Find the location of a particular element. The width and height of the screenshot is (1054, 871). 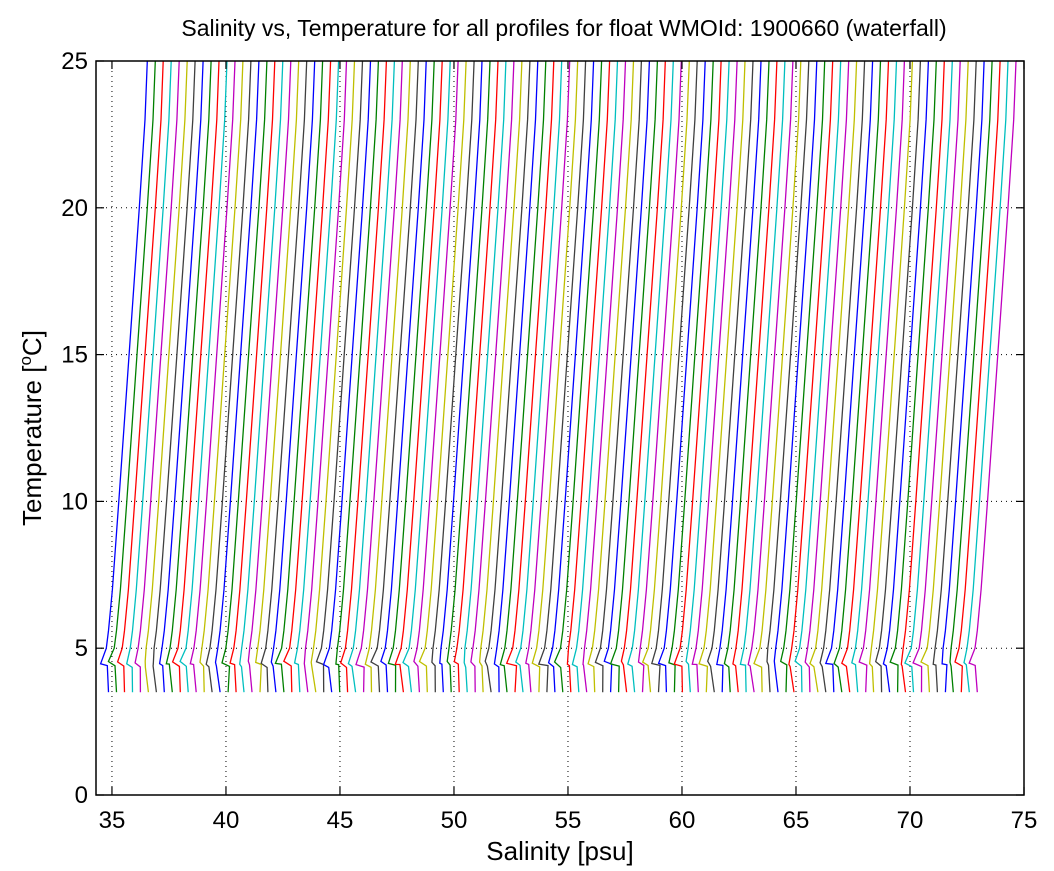

x-tick-label: 35 is located at coordinates (112, 820).